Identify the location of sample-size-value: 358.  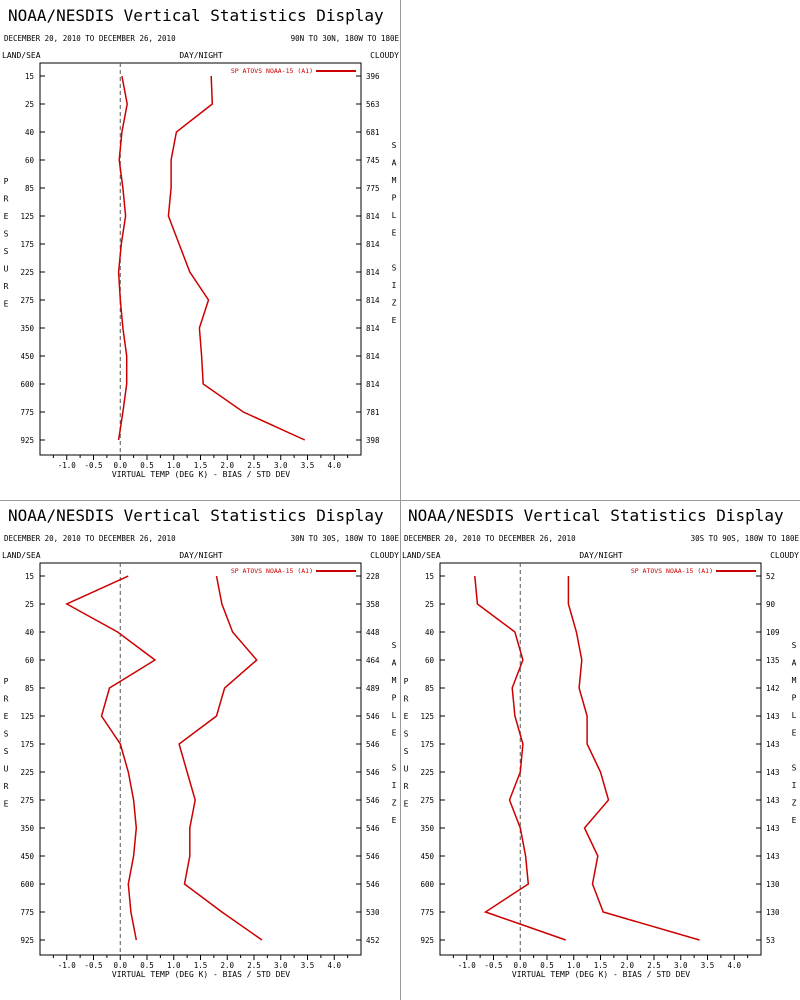
(373, 604).